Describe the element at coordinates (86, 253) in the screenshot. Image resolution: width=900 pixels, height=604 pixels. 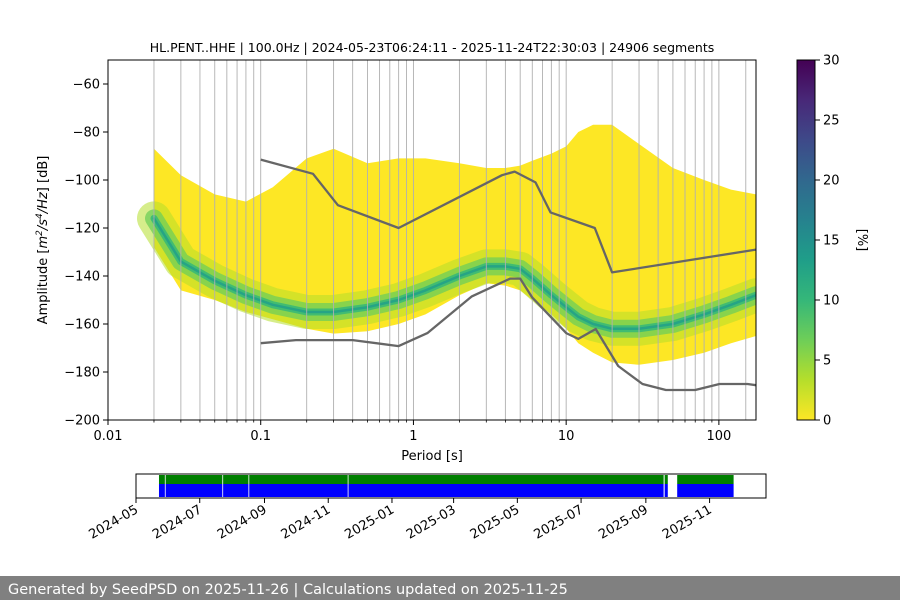
I see `y-axis: −60 −80 −100 −120 −140 −160 −180 −200` at that location.